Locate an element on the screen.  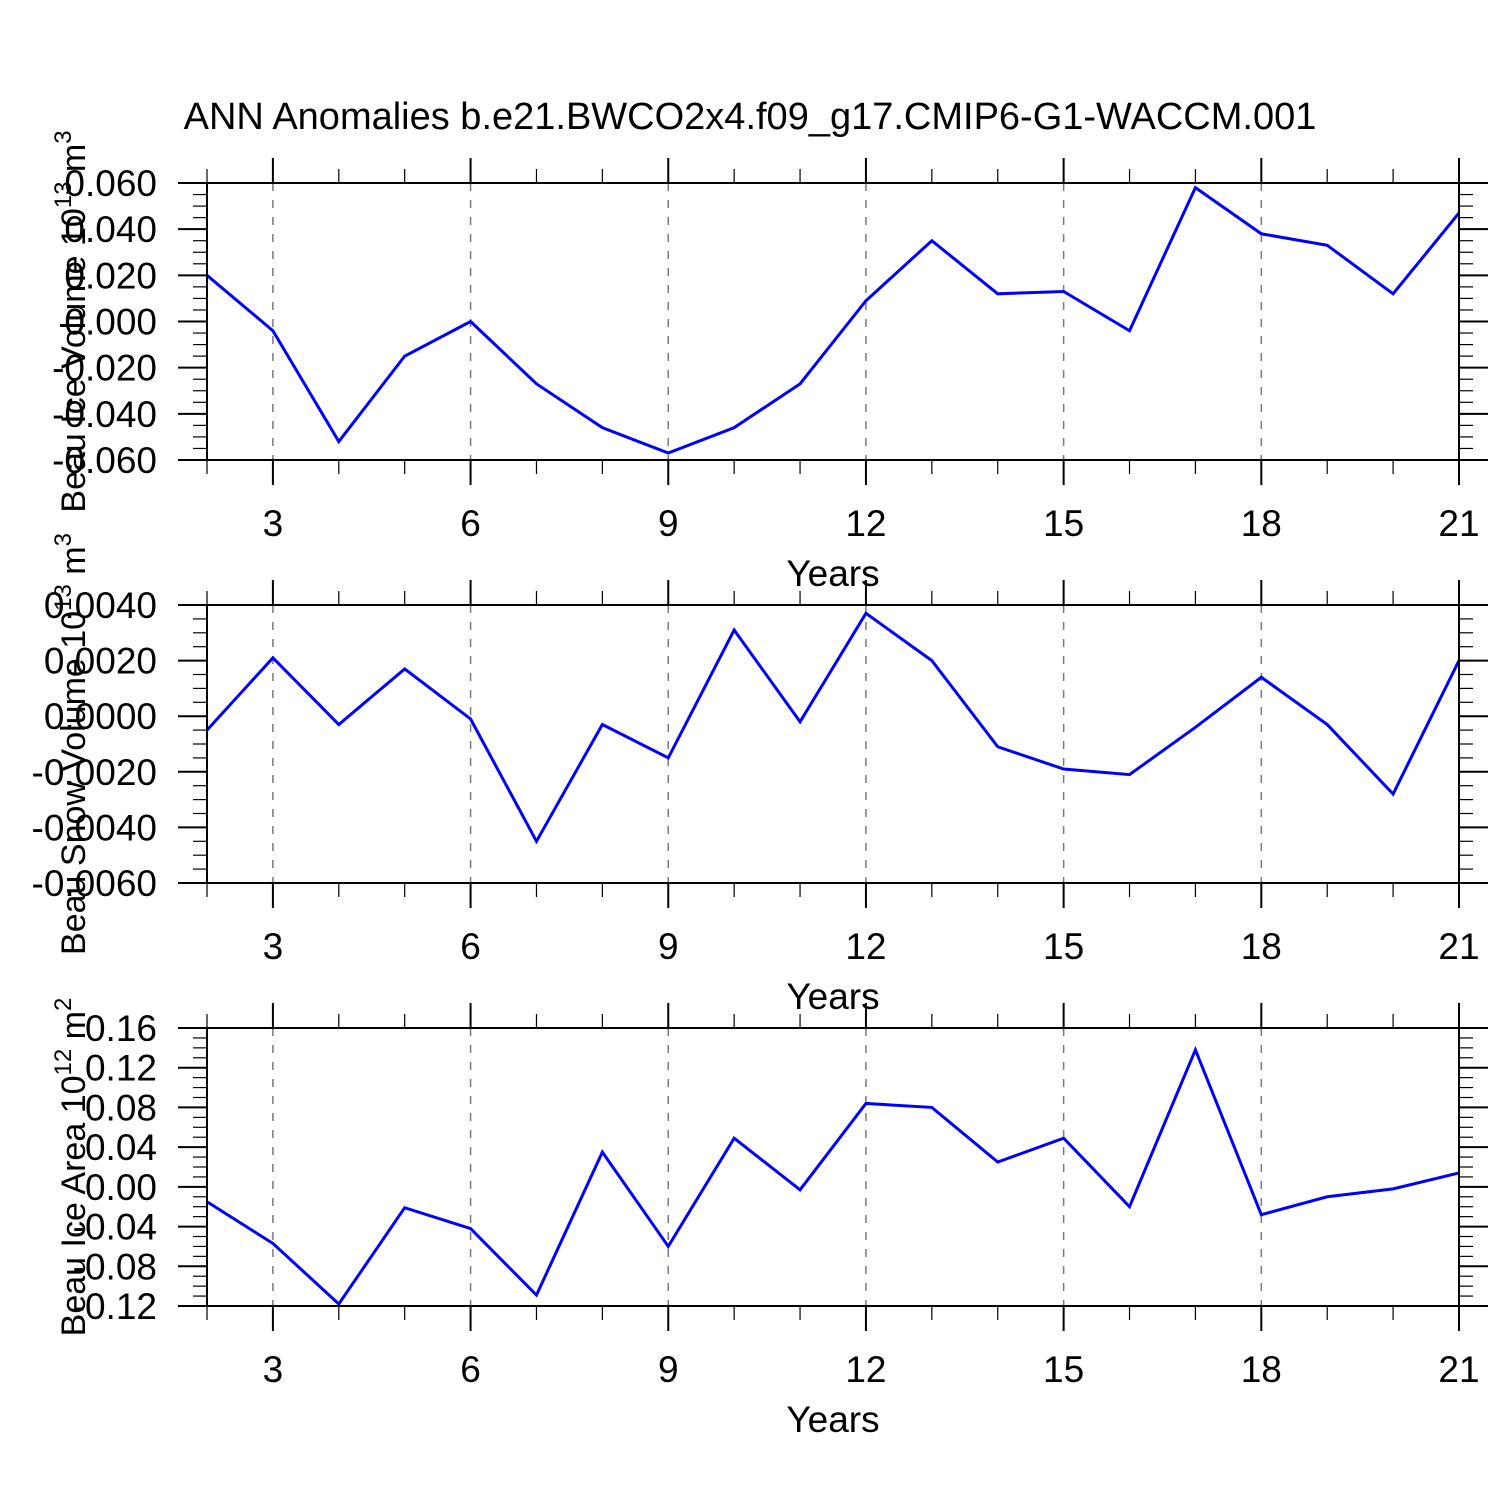
y-tick-label: 0.040 is located at coordinates (110, 229).